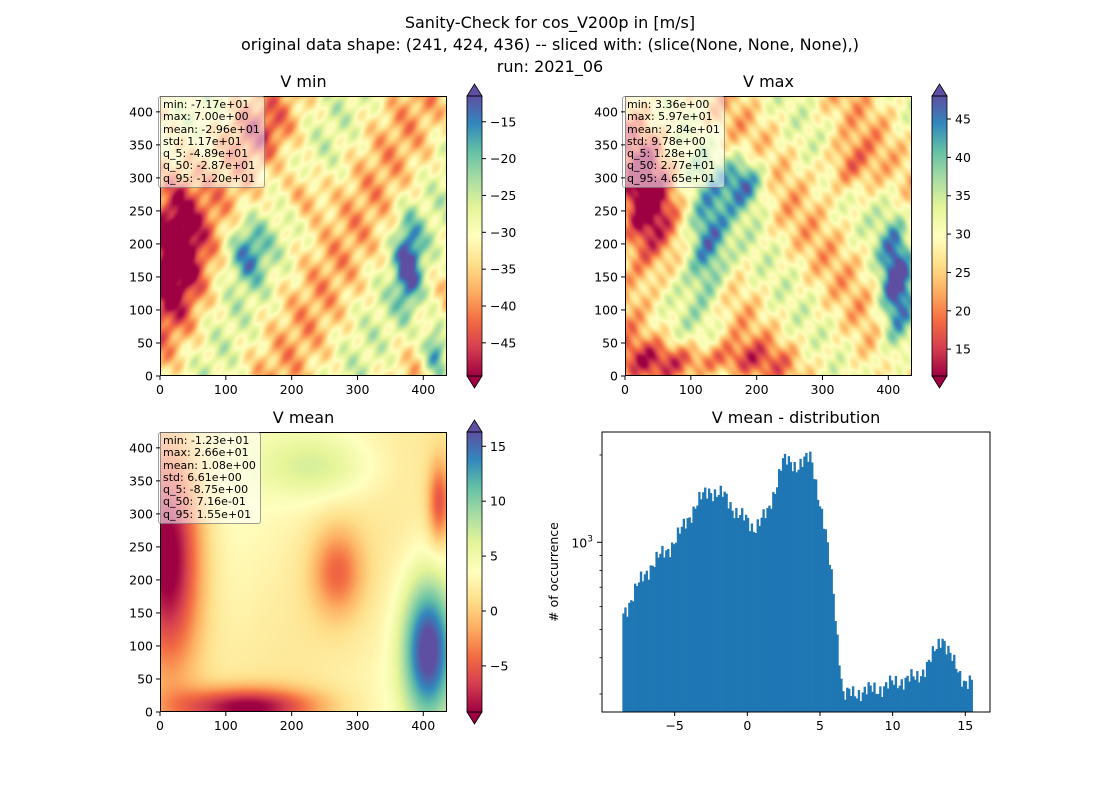 The width and height of the screenshot is (1100, 800). What do you see at coordinates (553, 572) in the screenshot?
I see `histogram-ylabel: # of occurrence` at bounding box center [553, 572].